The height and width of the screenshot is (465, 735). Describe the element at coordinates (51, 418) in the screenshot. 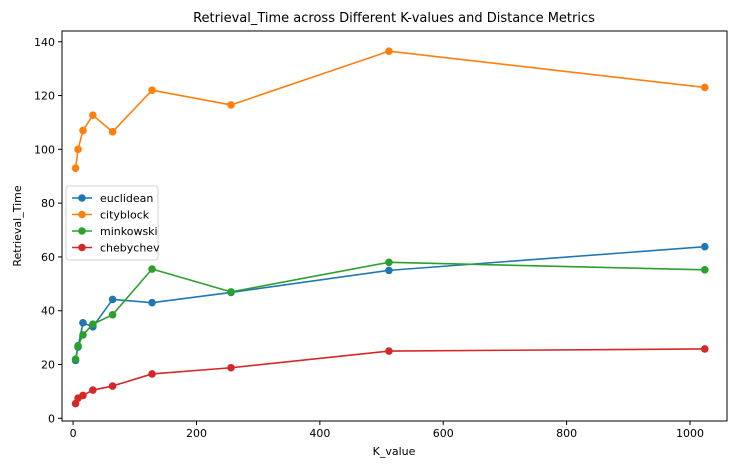

I see `y-tick-label: 0` at that location.